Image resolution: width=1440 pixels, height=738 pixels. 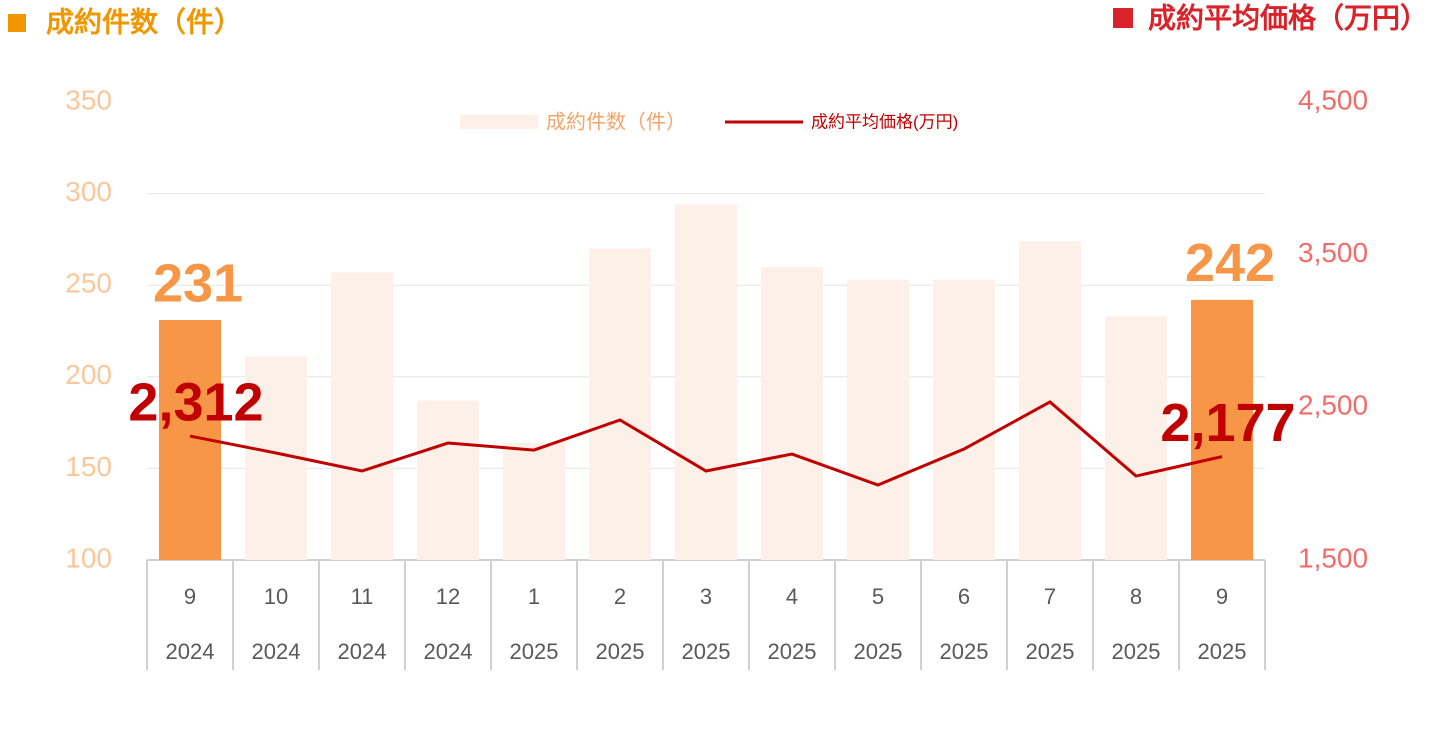 I want to click on x-tick-label: 5, so click(x=878, y=596).